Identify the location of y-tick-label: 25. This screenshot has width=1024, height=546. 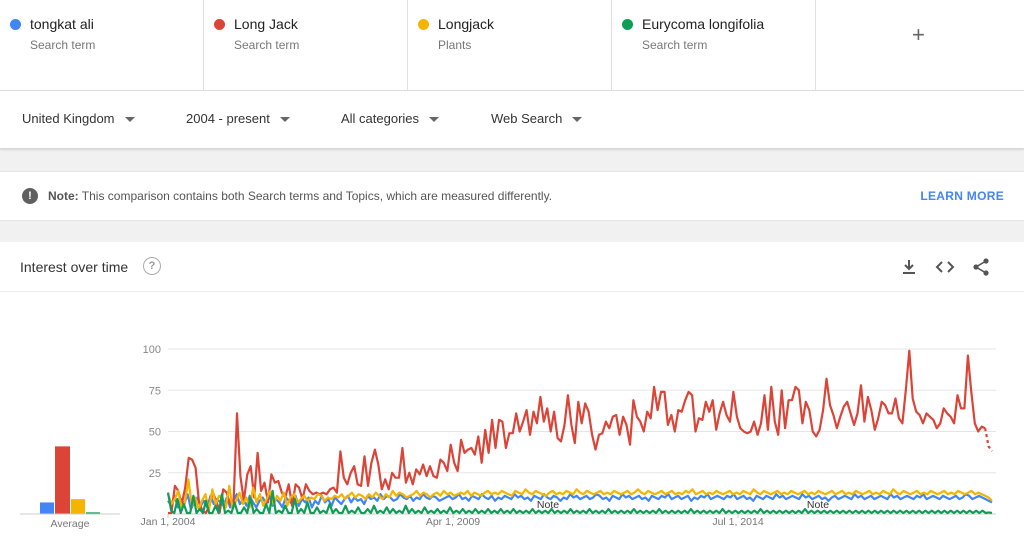
(155, 474).